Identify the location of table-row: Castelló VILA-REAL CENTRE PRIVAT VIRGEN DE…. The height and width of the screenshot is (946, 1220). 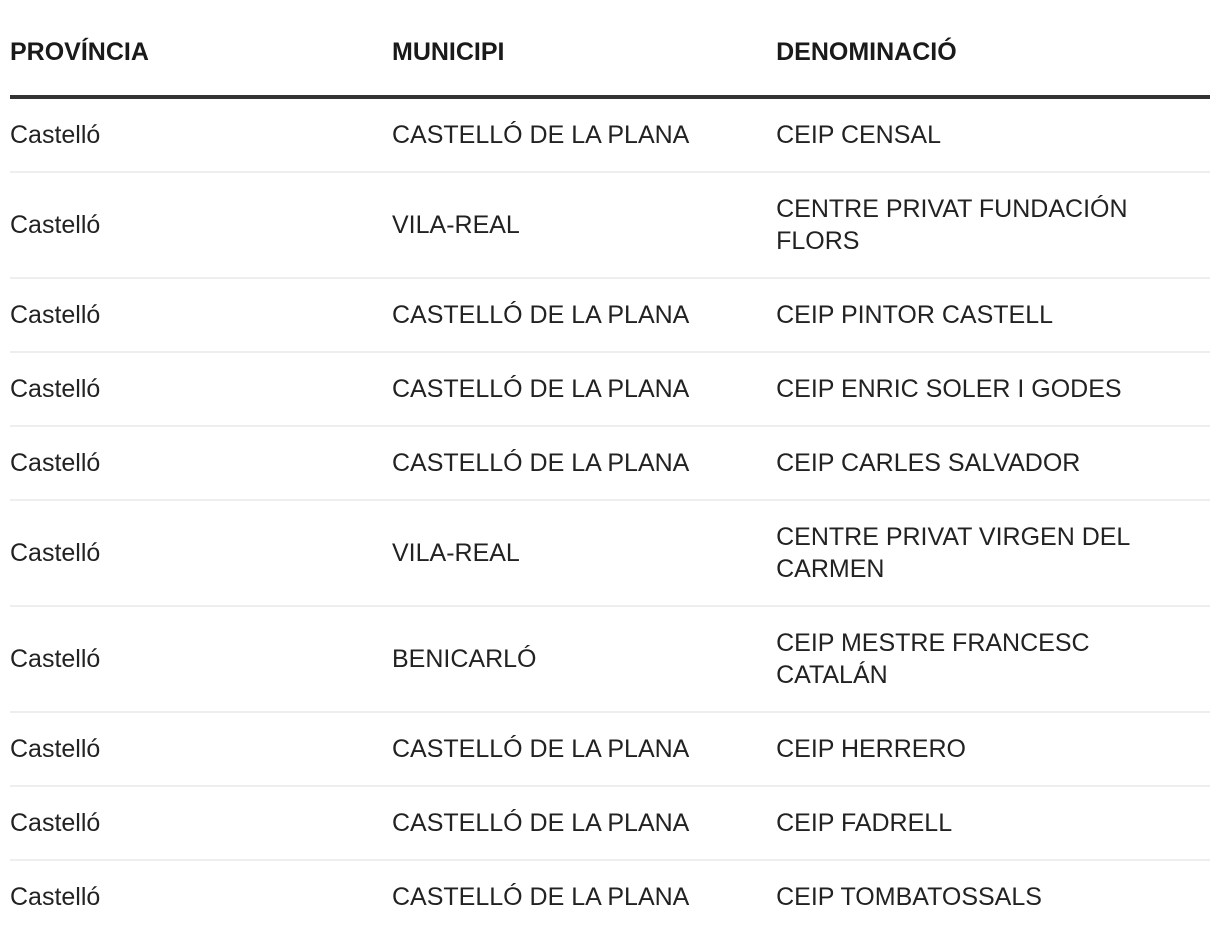
(610, 553).